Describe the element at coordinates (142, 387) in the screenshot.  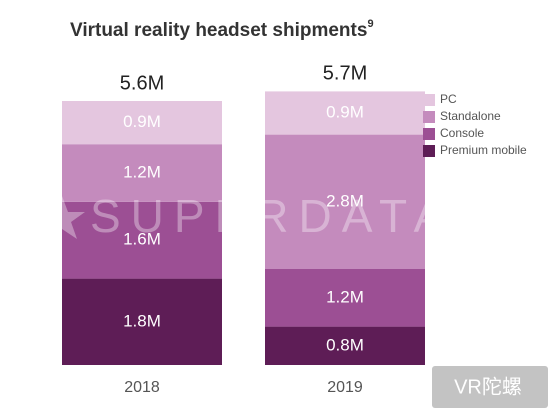
I see `x-tick-label: 2018` at that location.